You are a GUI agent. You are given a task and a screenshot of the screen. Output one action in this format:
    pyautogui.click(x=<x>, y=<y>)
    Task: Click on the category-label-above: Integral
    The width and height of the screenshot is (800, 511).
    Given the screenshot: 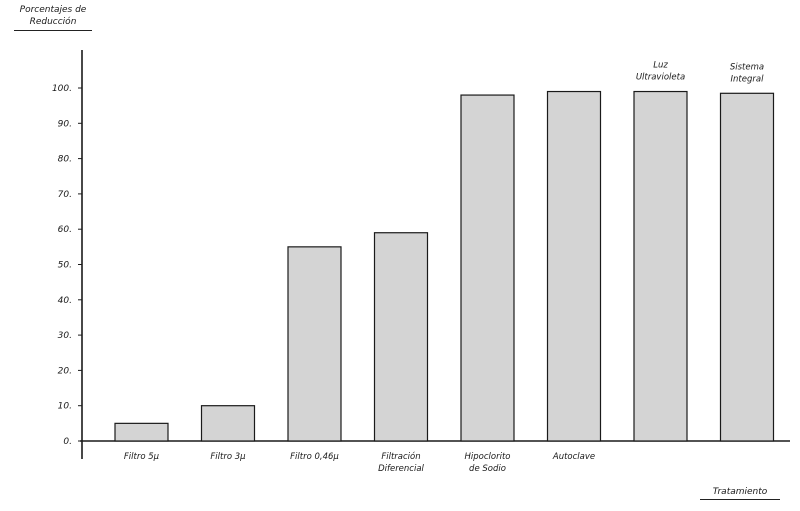 What is the action you would take?
    pyautogui.click(x=748, y=79)
    